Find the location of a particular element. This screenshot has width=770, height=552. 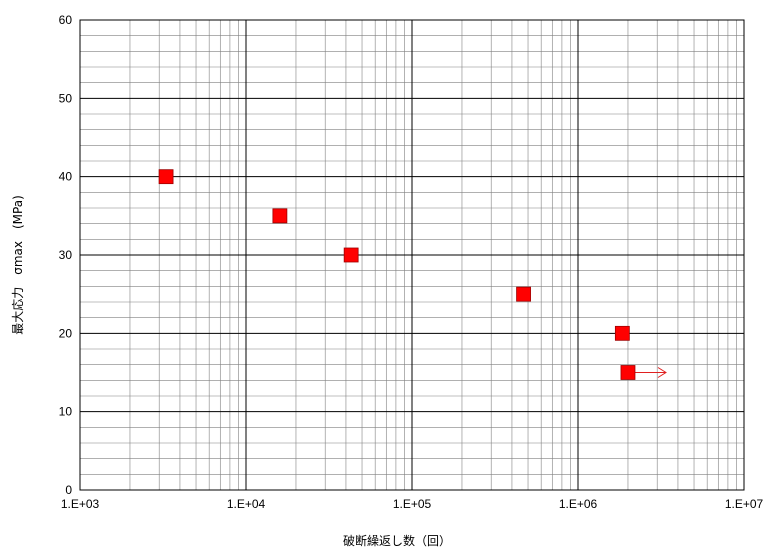

x-tick-label: 1.E+05 is located at coordinates (412, 504).